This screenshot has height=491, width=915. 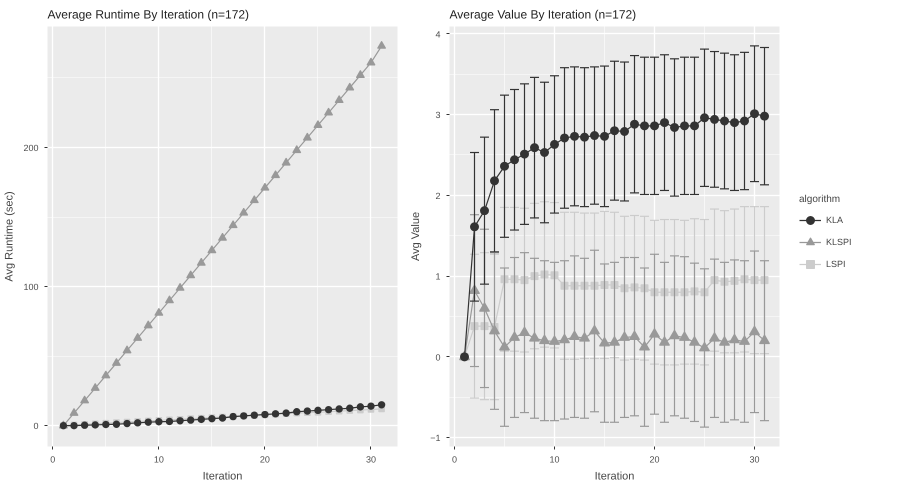 I want to click on y-tick-label: 4, so click(x=438, y=34).